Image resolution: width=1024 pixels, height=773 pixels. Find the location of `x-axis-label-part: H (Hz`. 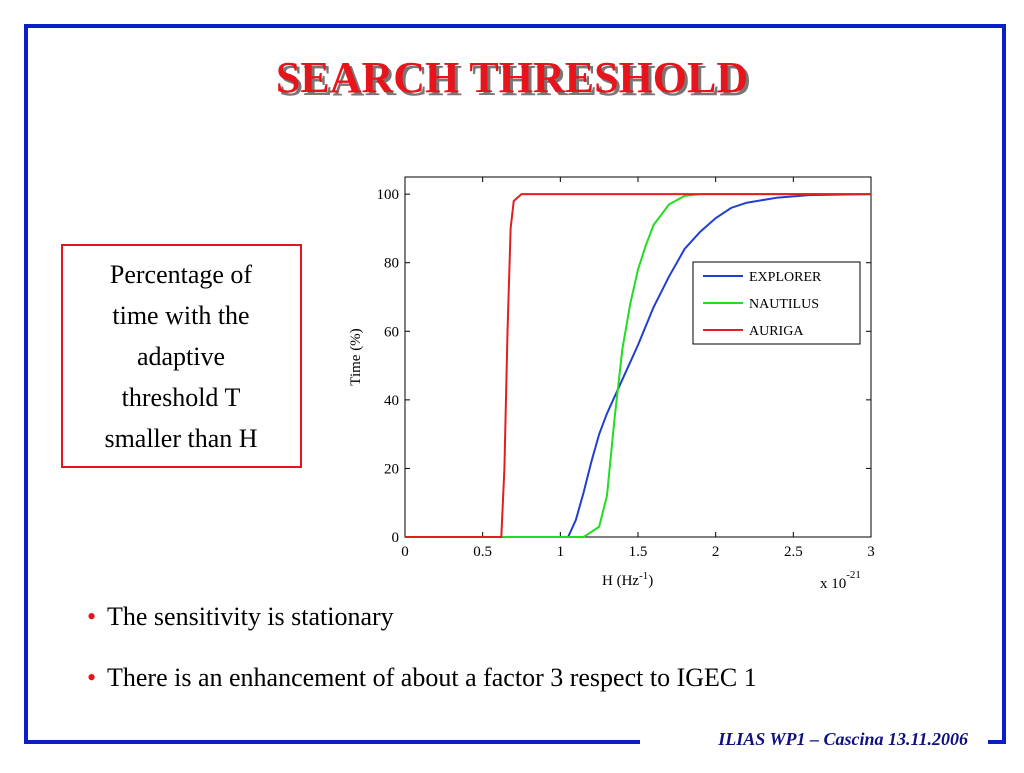

x-axis-label-part: H (Hz is located at coordinates (620, 581).